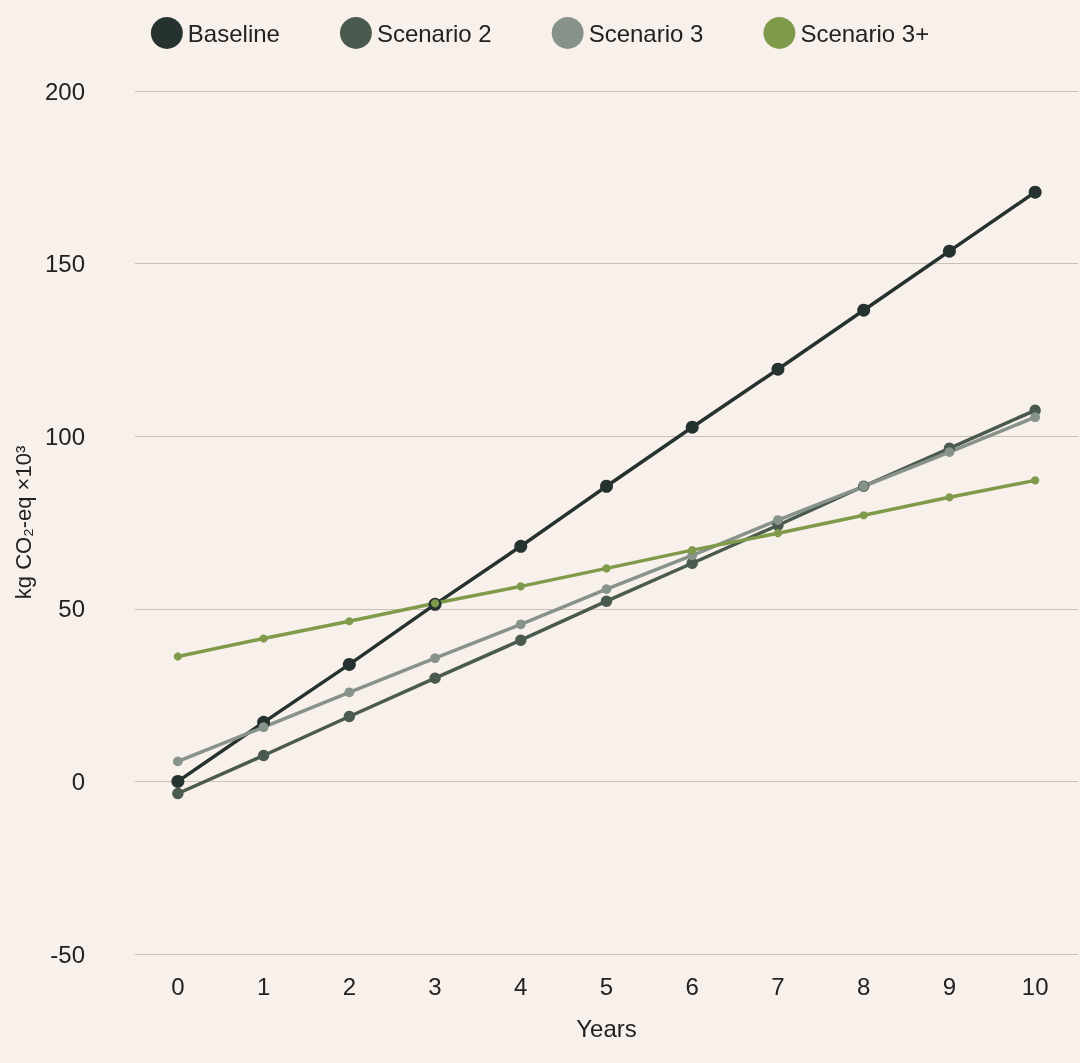  What do you see at coordinates (78, 781) in the screenshot?
I see `y-tick-label: 0` at bounding box center [78, 781].